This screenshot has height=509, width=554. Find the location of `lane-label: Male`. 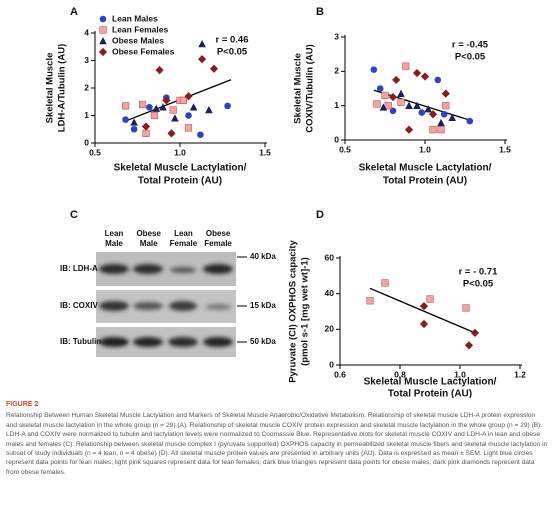

lane-label: Male is located at coordinates (149, 243).